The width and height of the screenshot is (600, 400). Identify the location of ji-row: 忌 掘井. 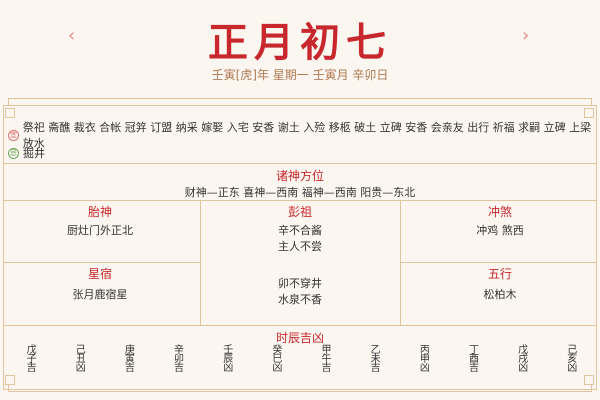
(26, 153).